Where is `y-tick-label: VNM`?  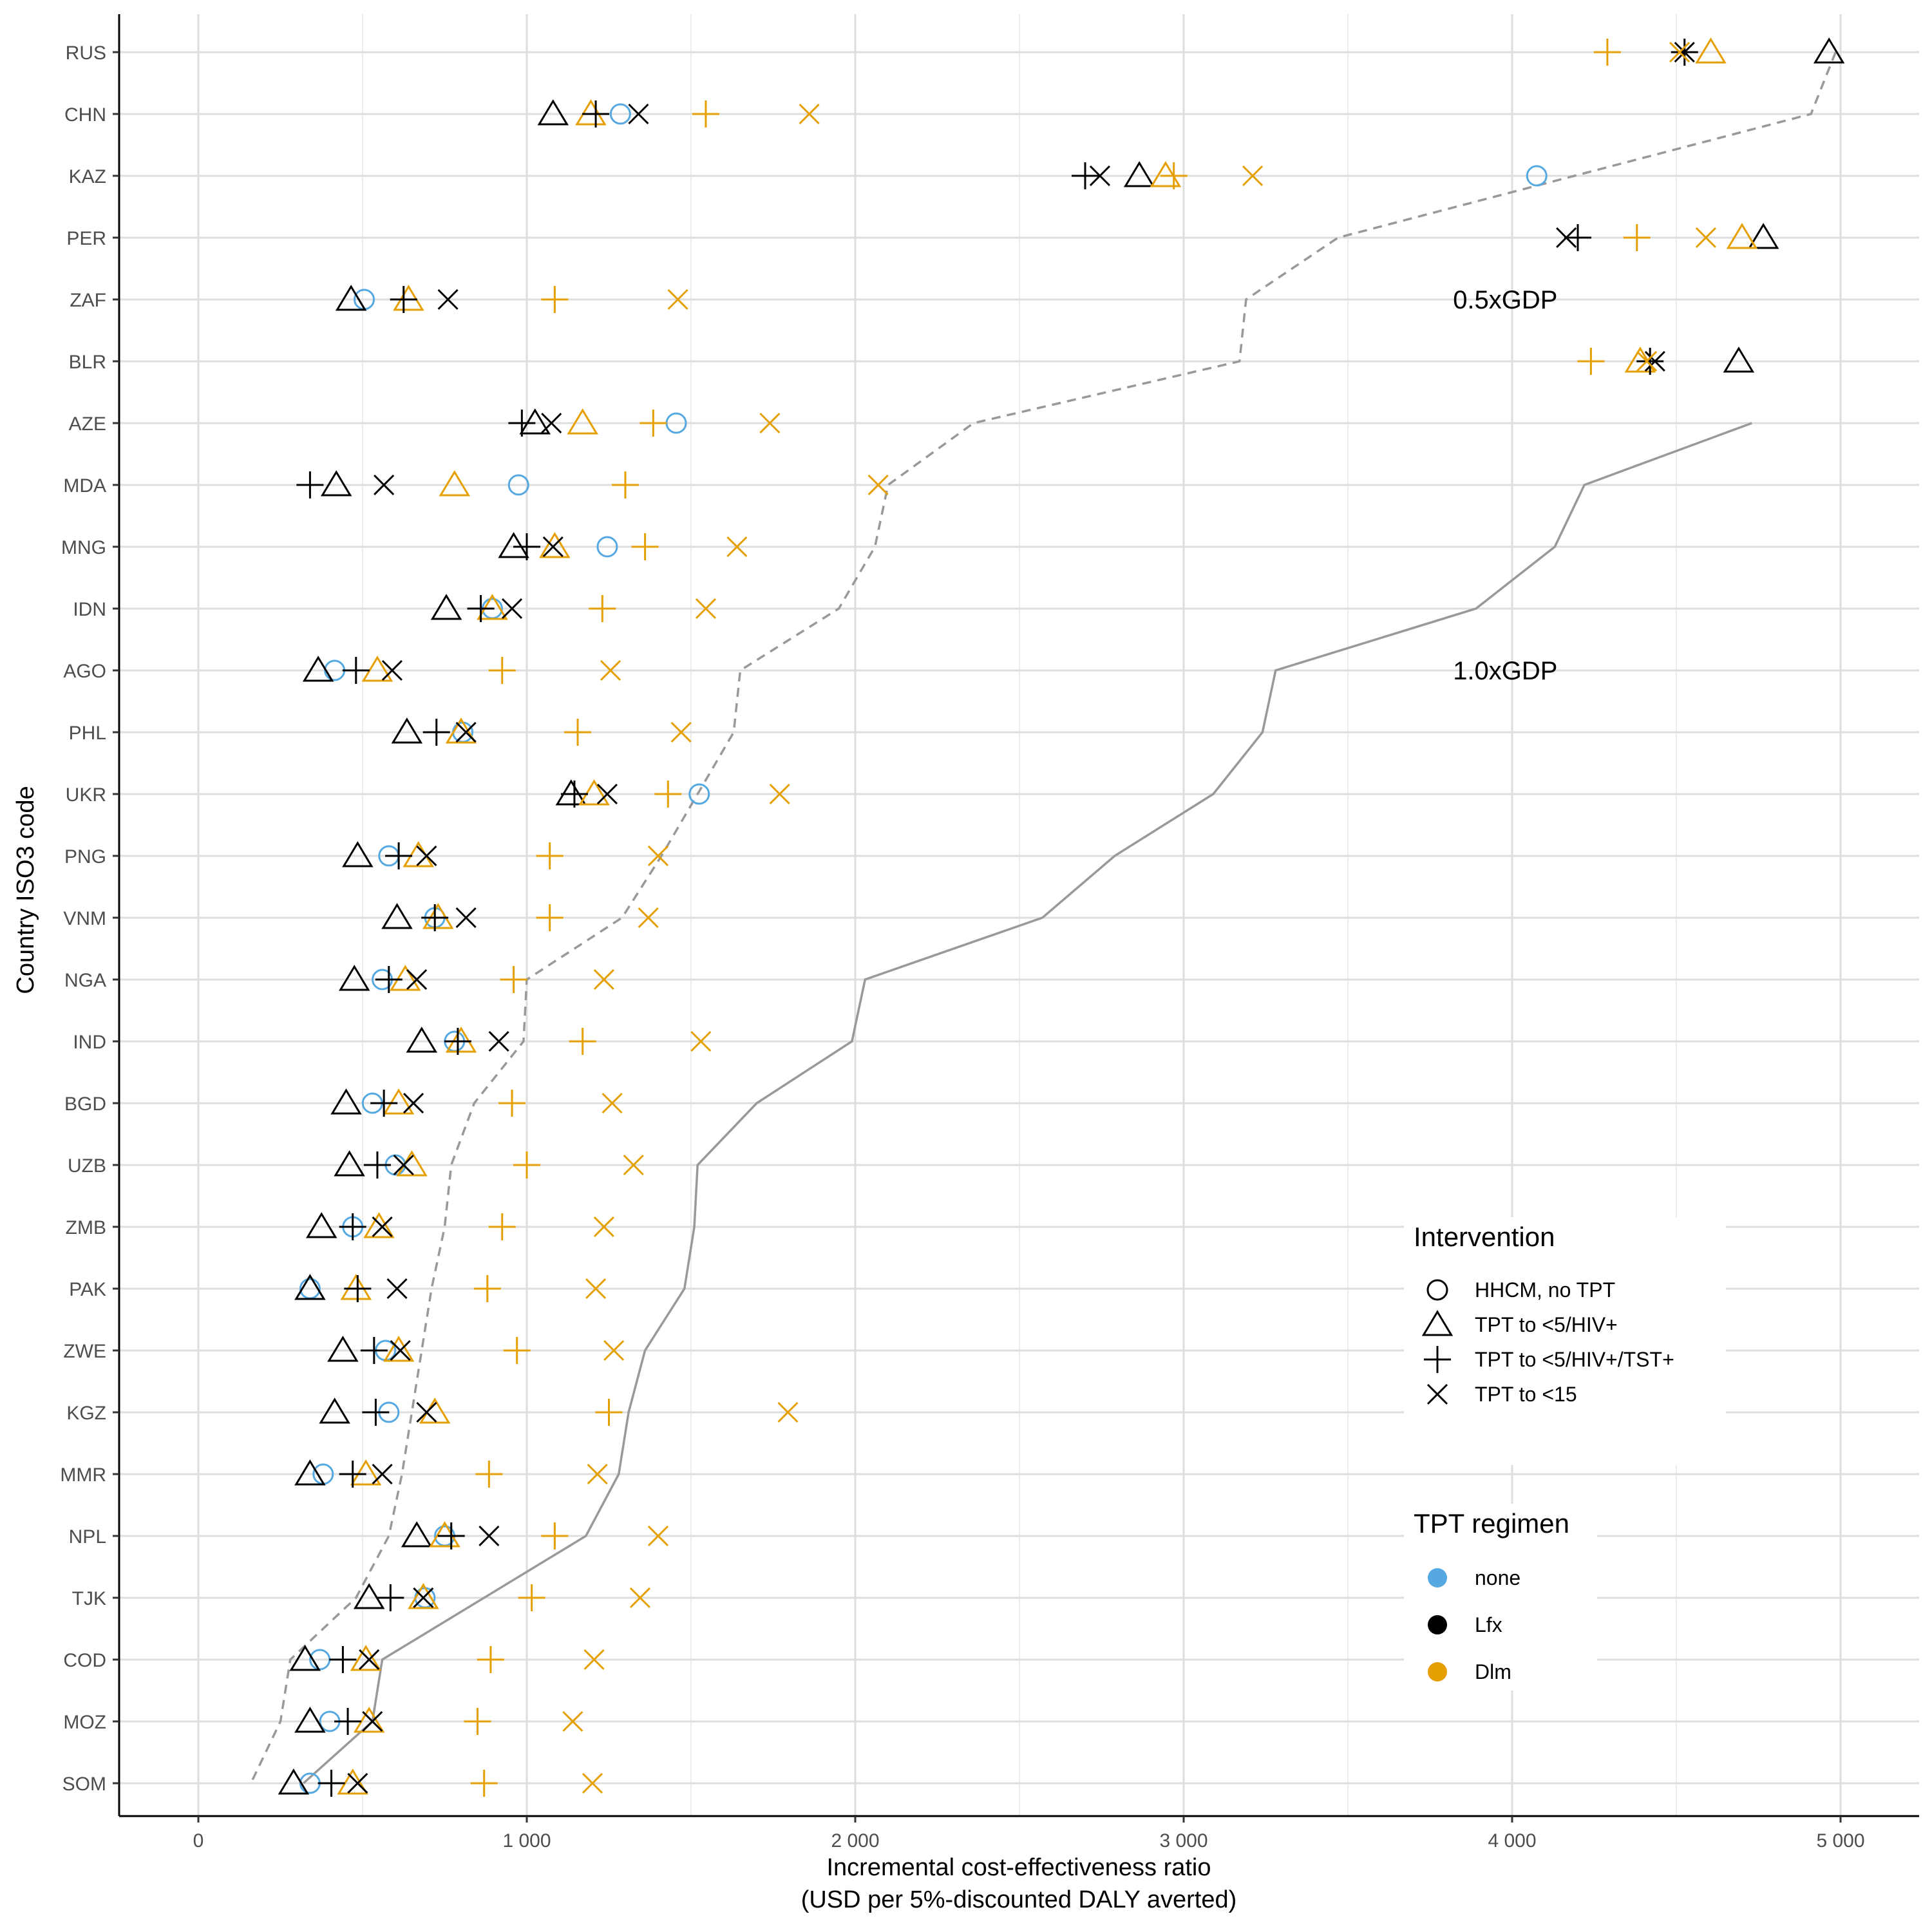 y-tick-label: VNM is located at coordinates (84, 918).